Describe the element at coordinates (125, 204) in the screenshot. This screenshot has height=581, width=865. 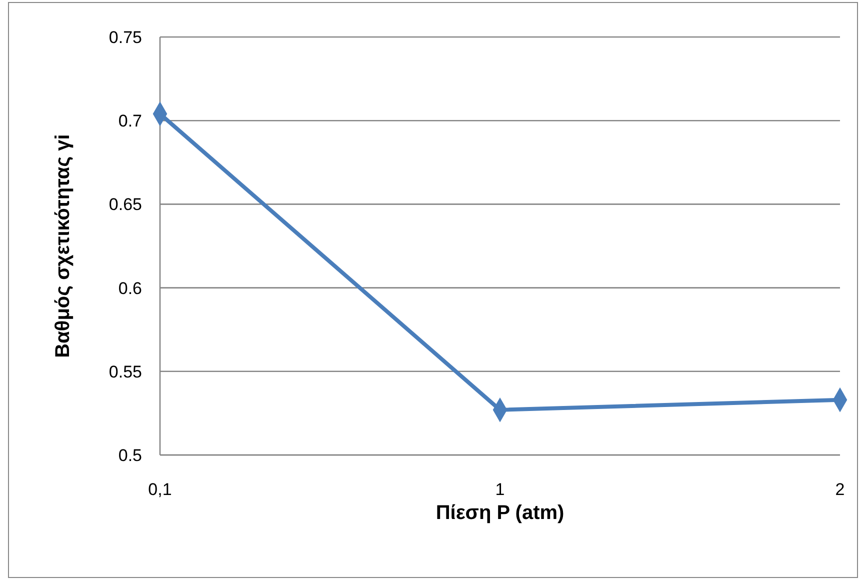
I see `y-tick-label: 0.65` at that location.